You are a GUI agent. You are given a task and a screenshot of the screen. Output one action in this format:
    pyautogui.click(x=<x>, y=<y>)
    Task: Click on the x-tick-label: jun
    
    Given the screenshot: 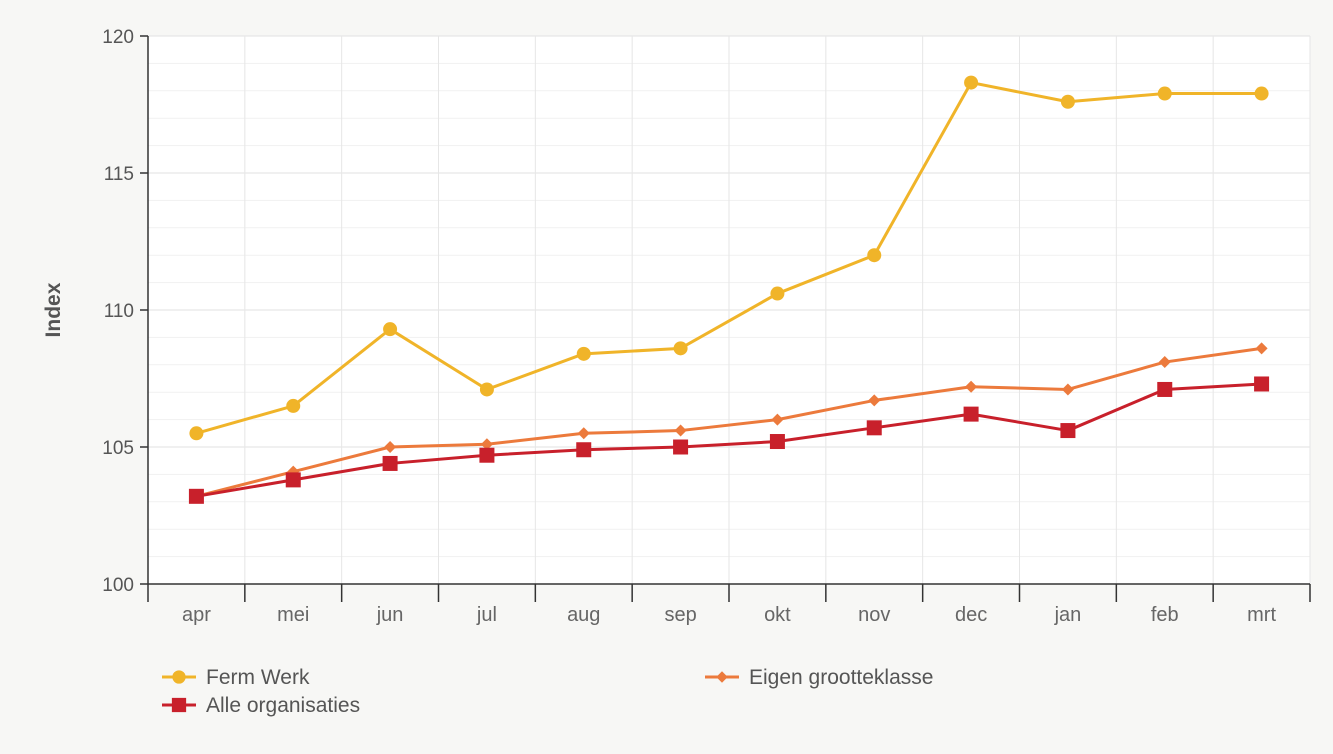 What is the action you would take?
    pyautogui.click(x=390, y=615)
    